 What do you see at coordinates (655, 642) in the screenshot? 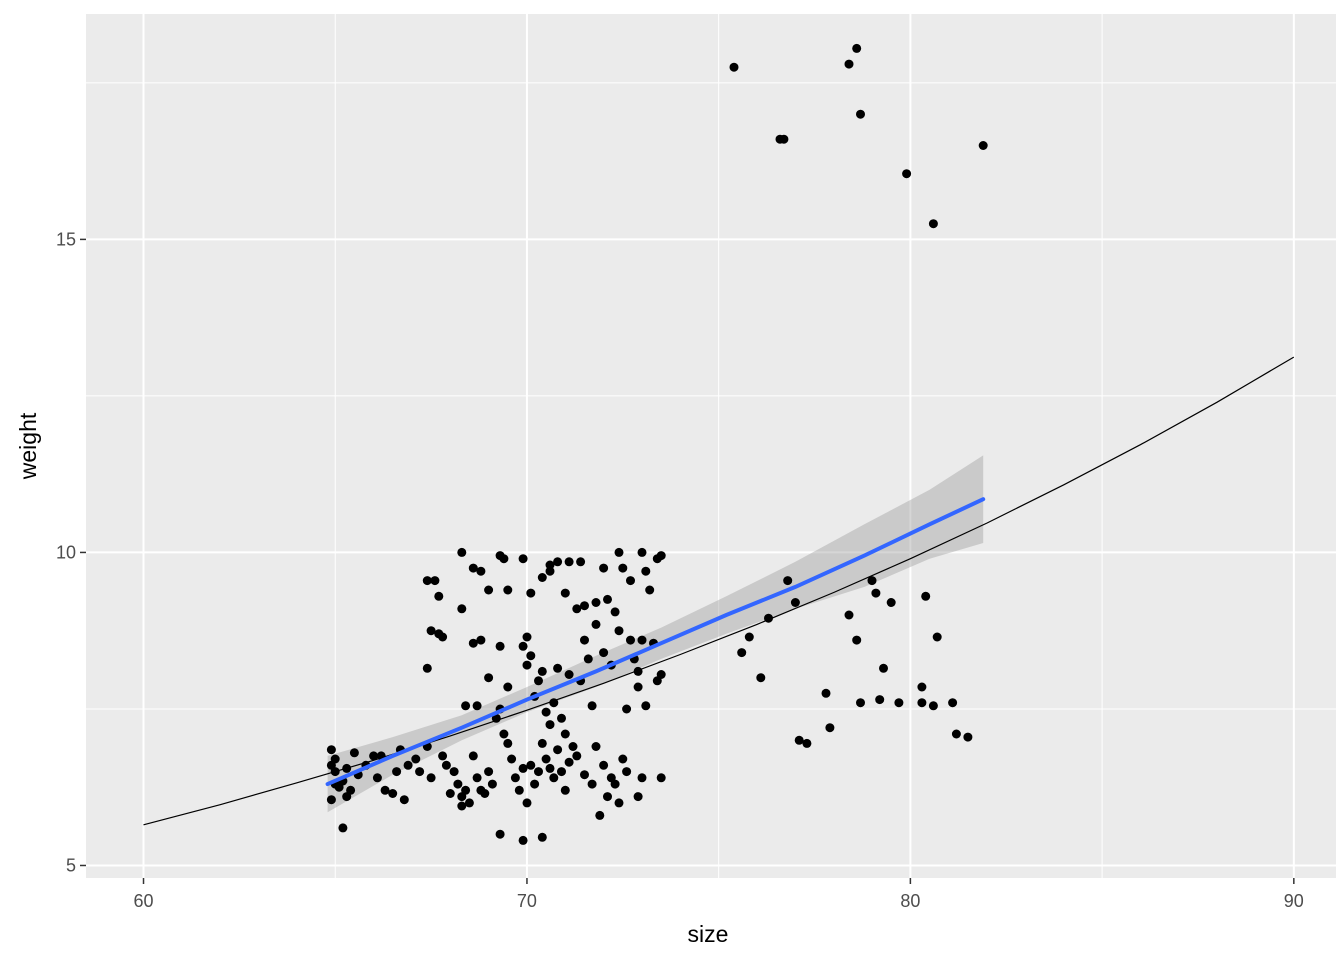
I see `smooth-line` at bounding box center [655, 642].